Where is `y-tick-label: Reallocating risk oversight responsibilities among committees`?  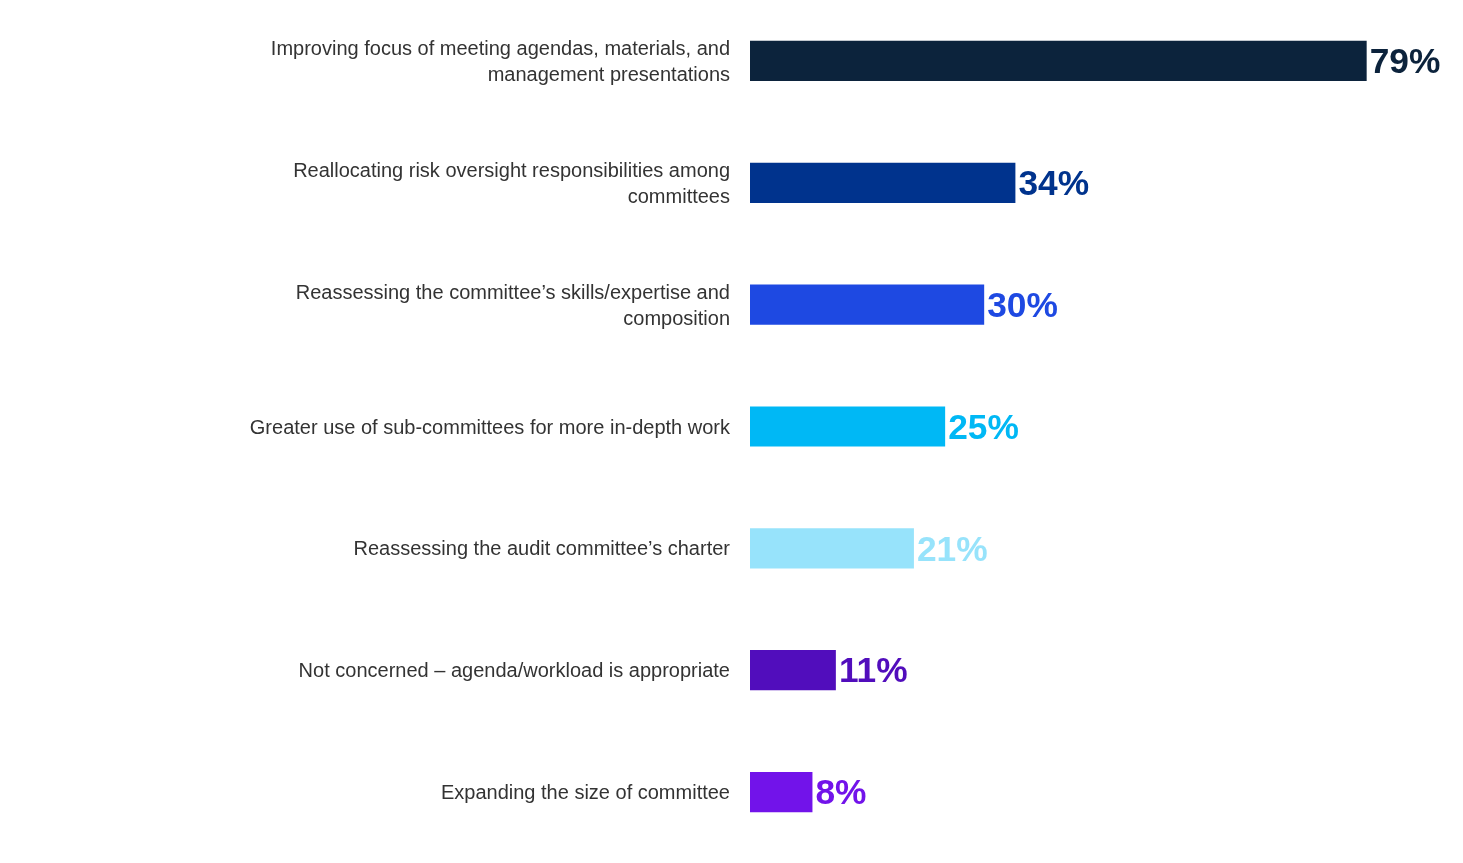
y-tick-label: Reallocating risk oversight responsibilities among committees is located at coordinates (511, 182).